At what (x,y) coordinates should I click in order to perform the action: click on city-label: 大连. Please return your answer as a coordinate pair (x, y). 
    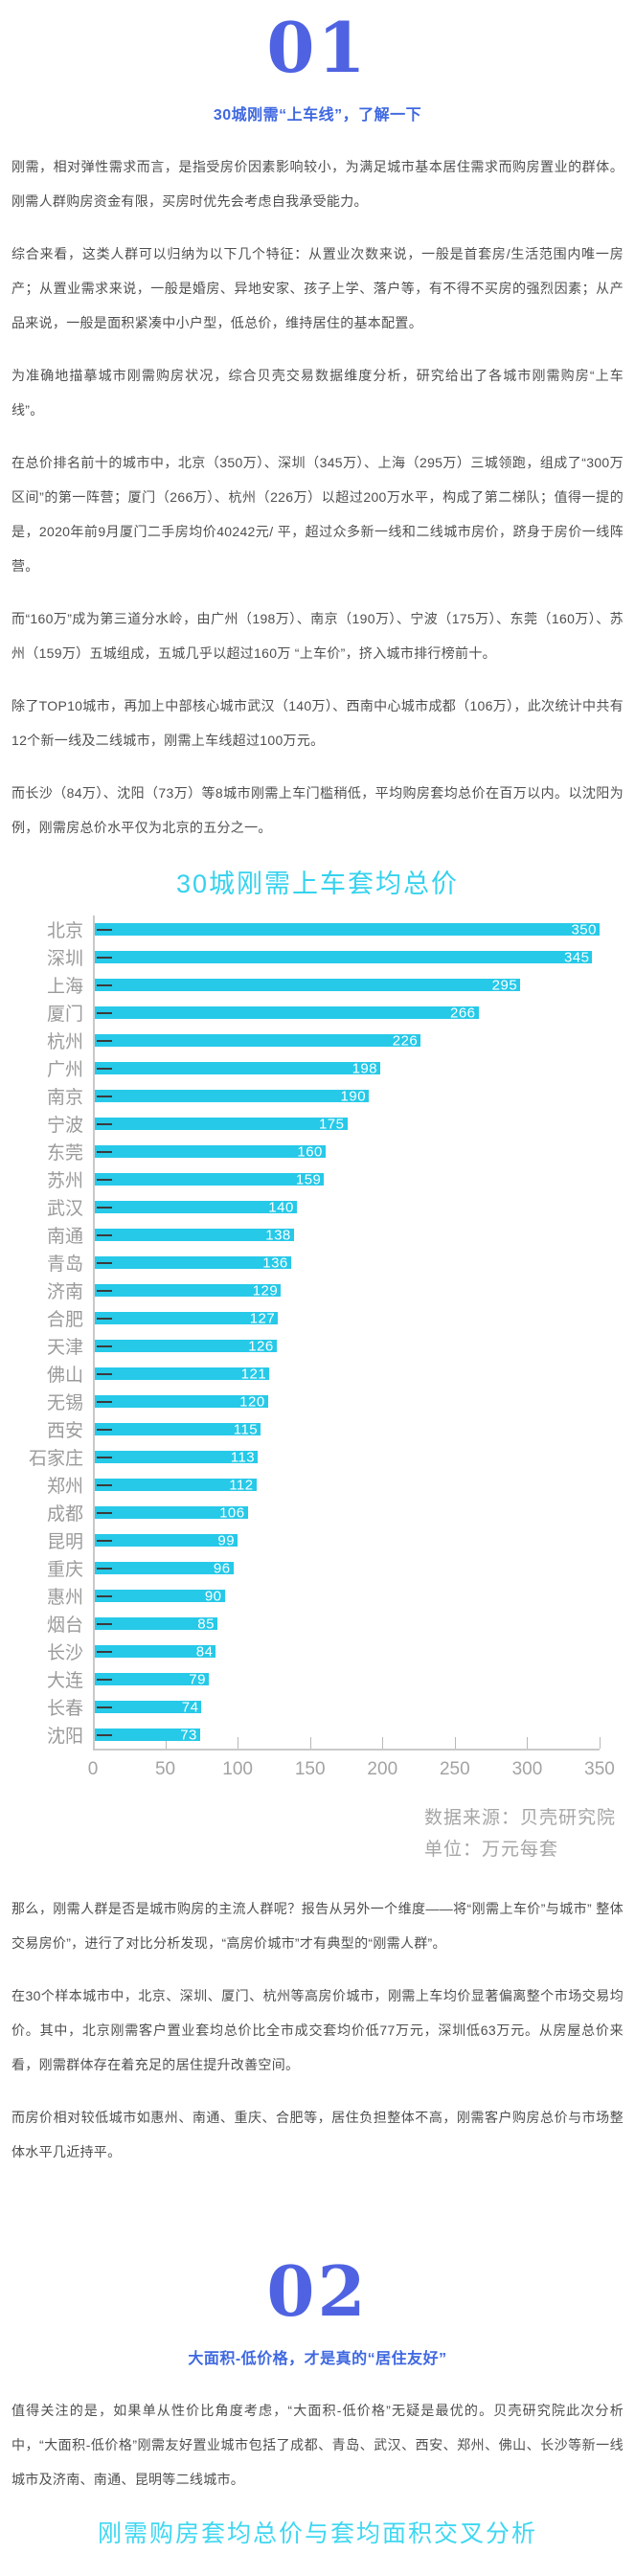
    Looking at the image, I should click on (65, 1681).